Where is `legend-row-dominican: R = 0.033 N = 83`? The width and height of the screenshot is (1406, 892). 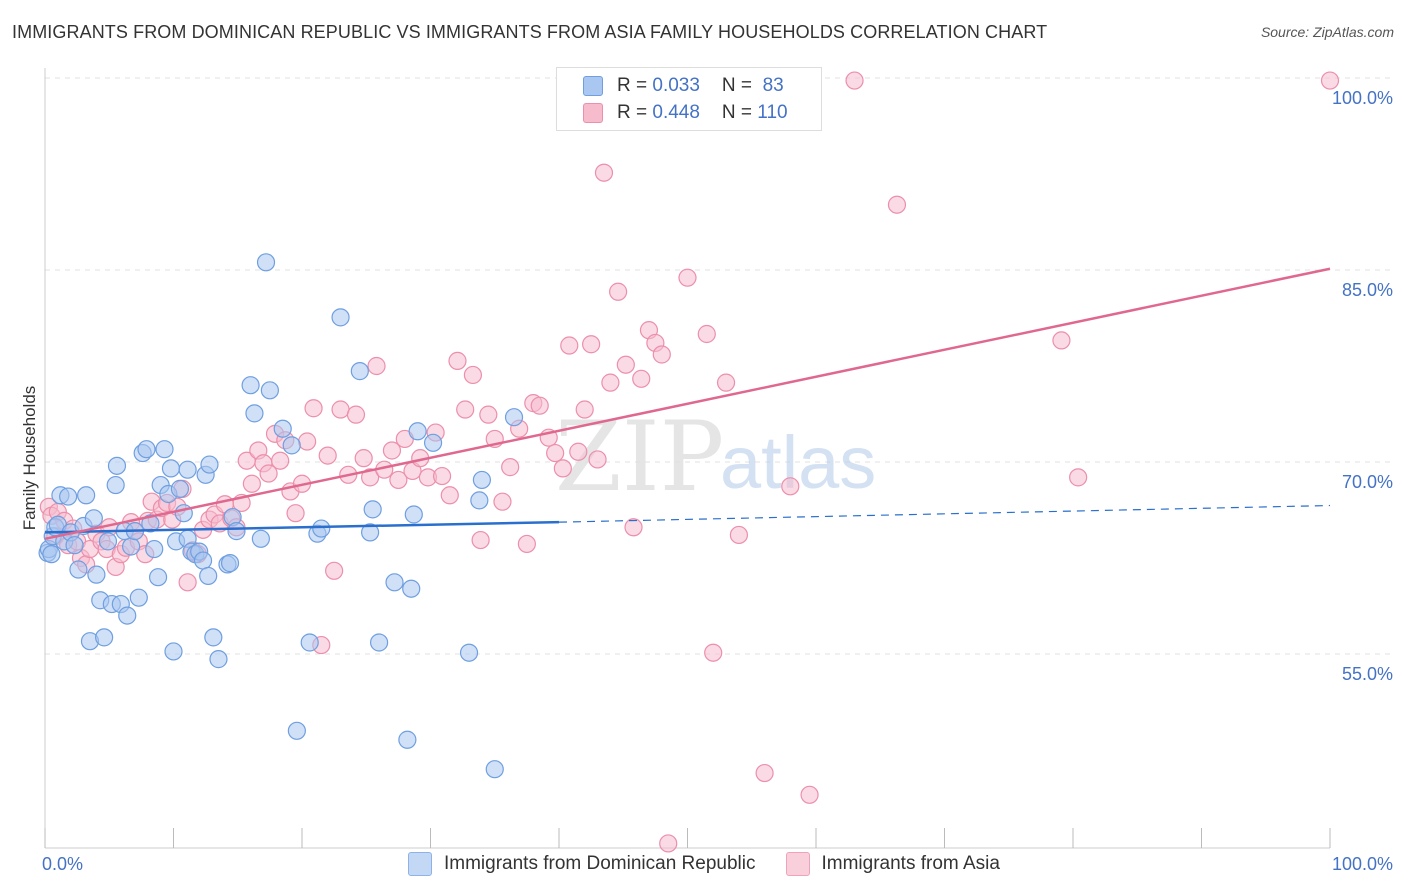
legend-row-dominican: R = 0.033 N = 83 is located at coordinates (683, 86).